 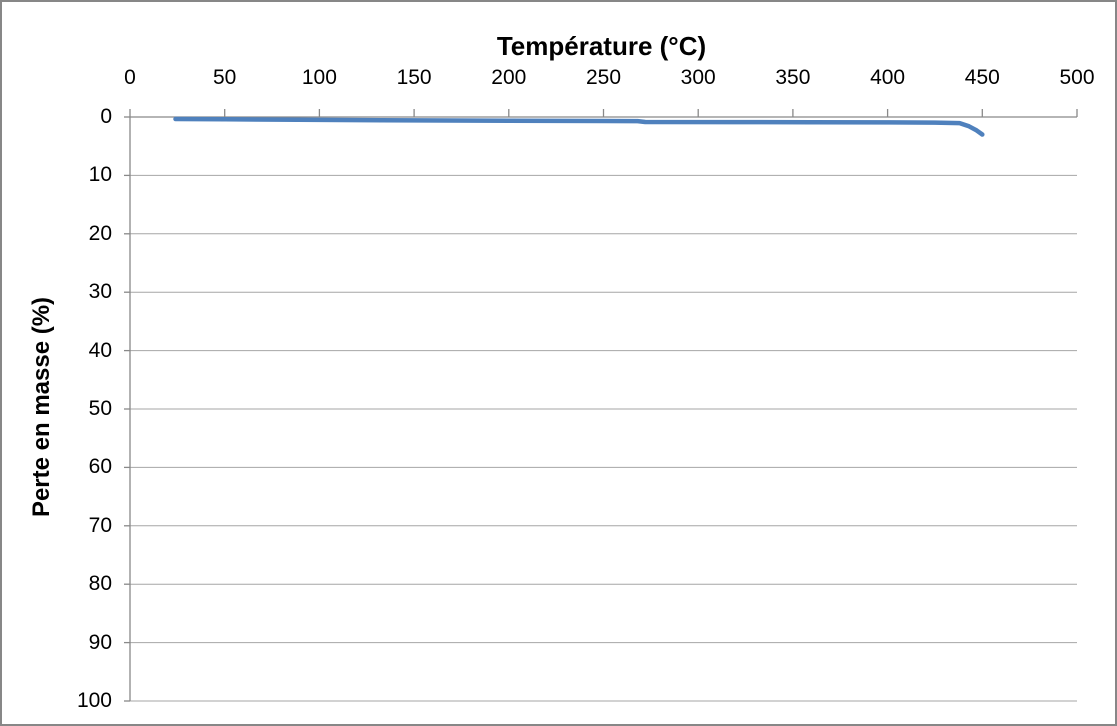 What do you see at coordinates (601, 46) in the screenshot?
I see `x-axis-title: Température (°C)` at bounding box center [601, 46].